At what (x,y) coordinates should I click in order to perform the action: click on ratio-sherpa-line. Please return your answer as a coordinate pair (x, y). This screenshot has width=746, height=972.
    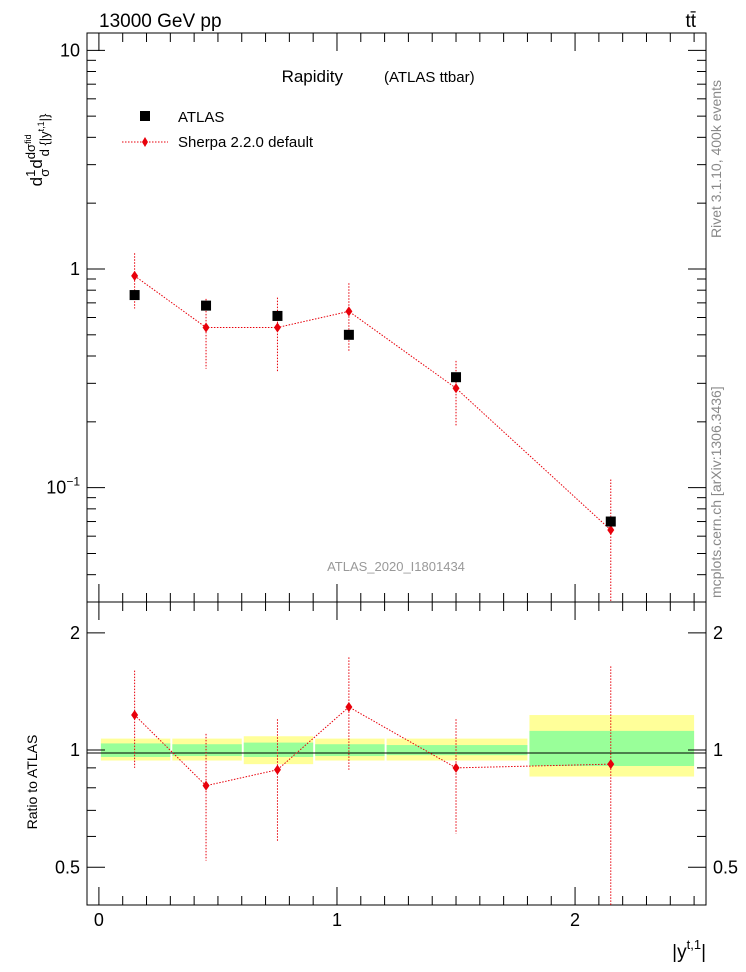
    Looking at the image, I should click on (372, 746).